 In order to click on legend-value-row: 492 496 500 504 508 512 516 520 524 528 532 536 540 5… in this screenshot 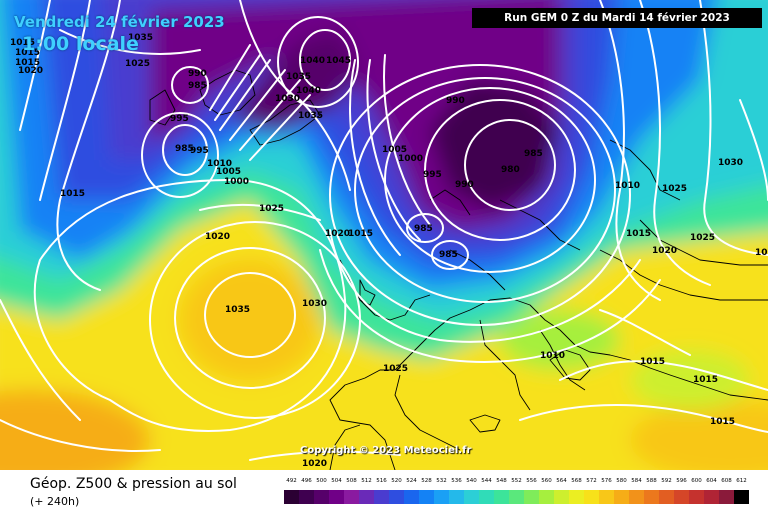, I will do `click(517, 483)`.